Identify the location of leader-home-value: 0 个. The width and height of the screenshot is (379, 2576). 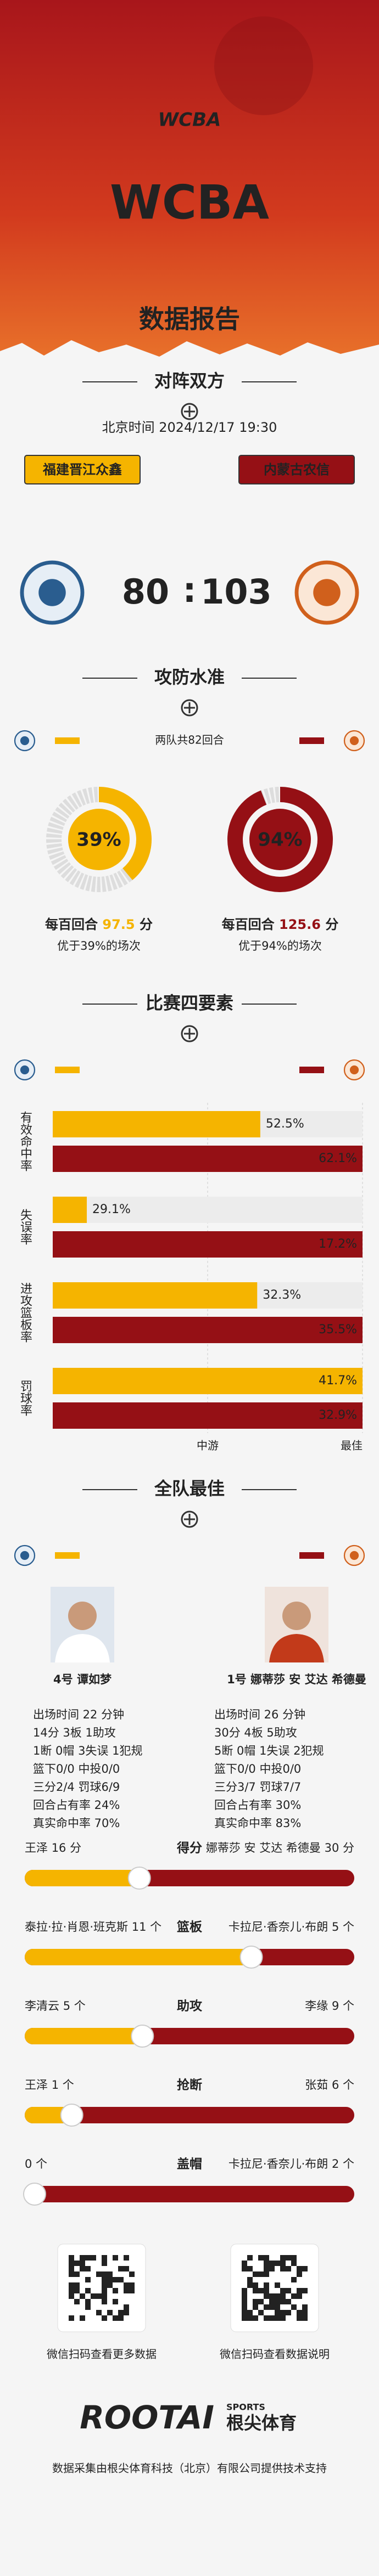
(36, 2164).